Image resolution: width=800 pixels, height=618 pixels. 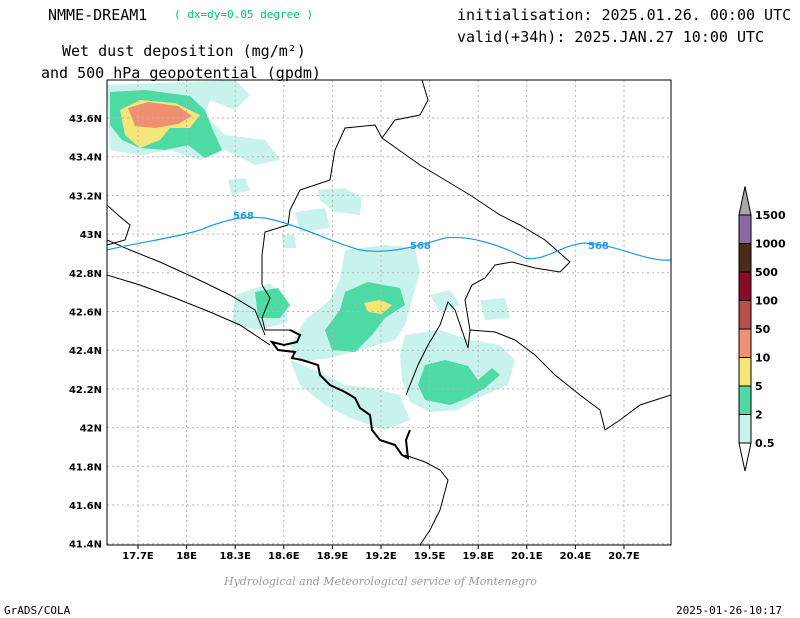 What do you see at coordinates (85, 506) in the screenshot?
I see `latitude-tick-label: 41.6N` at bounding box center [85, 506].